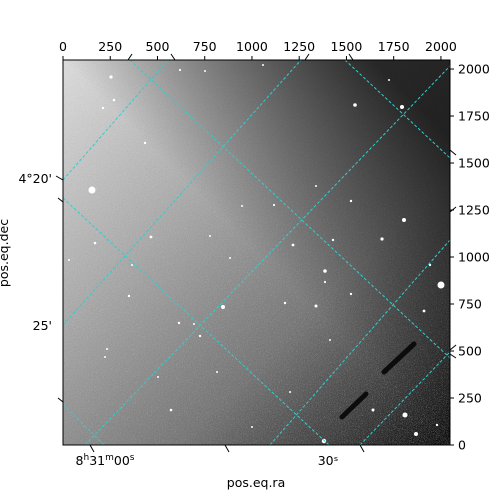 Image resolution: width=500 pixels, height=500 pixels. What do you see at coordinates (347, 46) in the screenshot?
I see `top-tick-label: 1500` at bounding box center [347, 46].